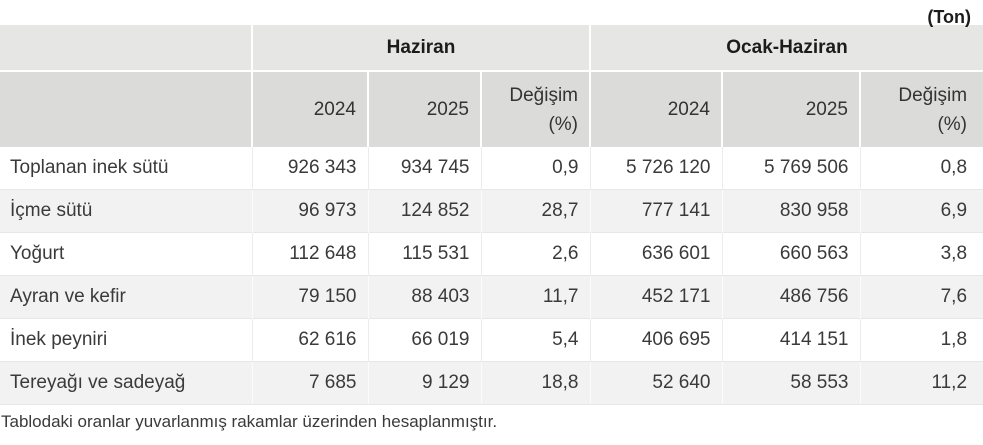 The height and width of the screenshot is (445, 983). What do you see at coordinates (655, 340) in the screenshot?
I see `value-cell: 406 695` at bounding box center [655, 340].